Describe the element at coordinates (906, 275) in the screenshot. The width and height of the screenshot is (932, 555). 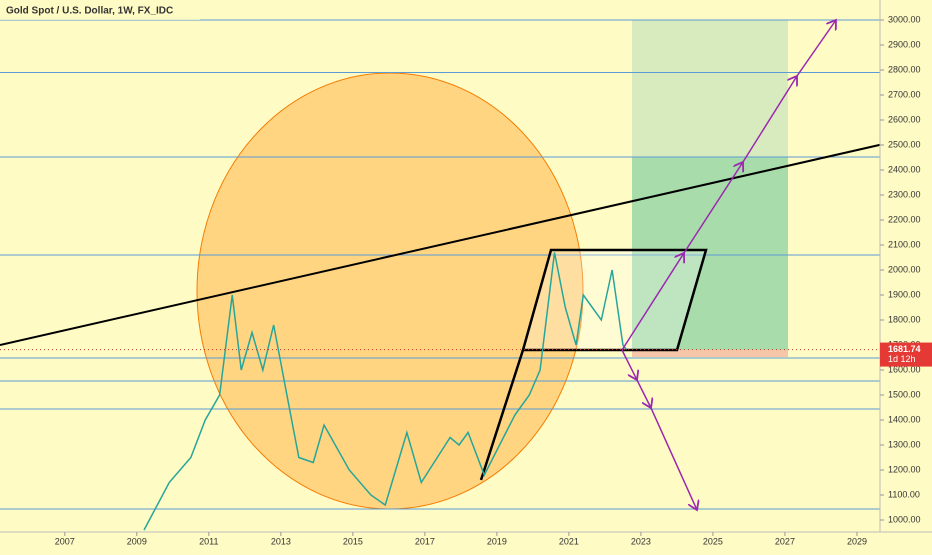
I see `y-axis` at that location.